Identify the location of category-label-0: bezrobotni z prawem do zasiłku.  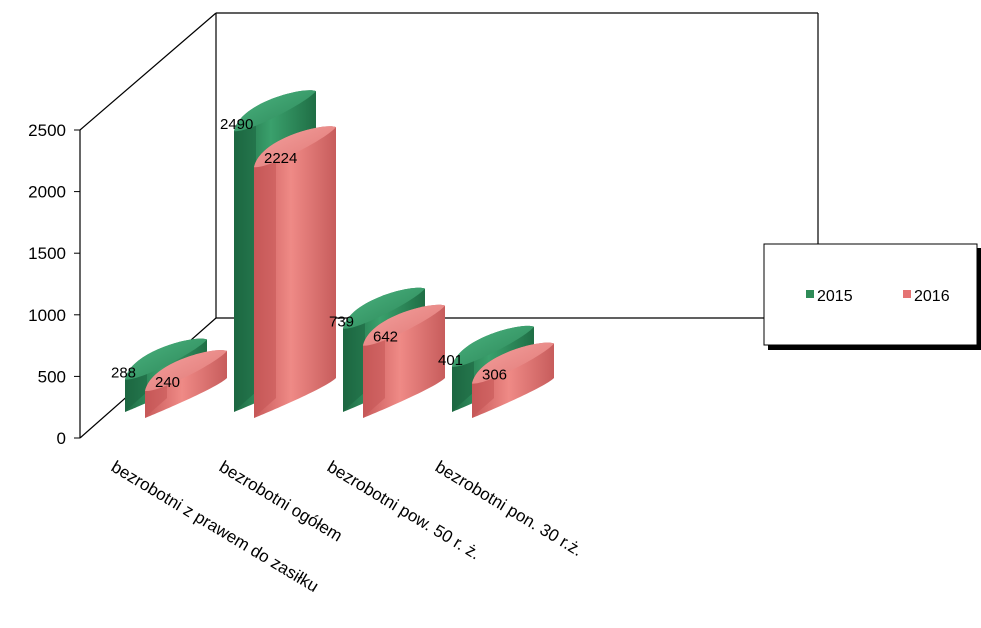
(215, 526).